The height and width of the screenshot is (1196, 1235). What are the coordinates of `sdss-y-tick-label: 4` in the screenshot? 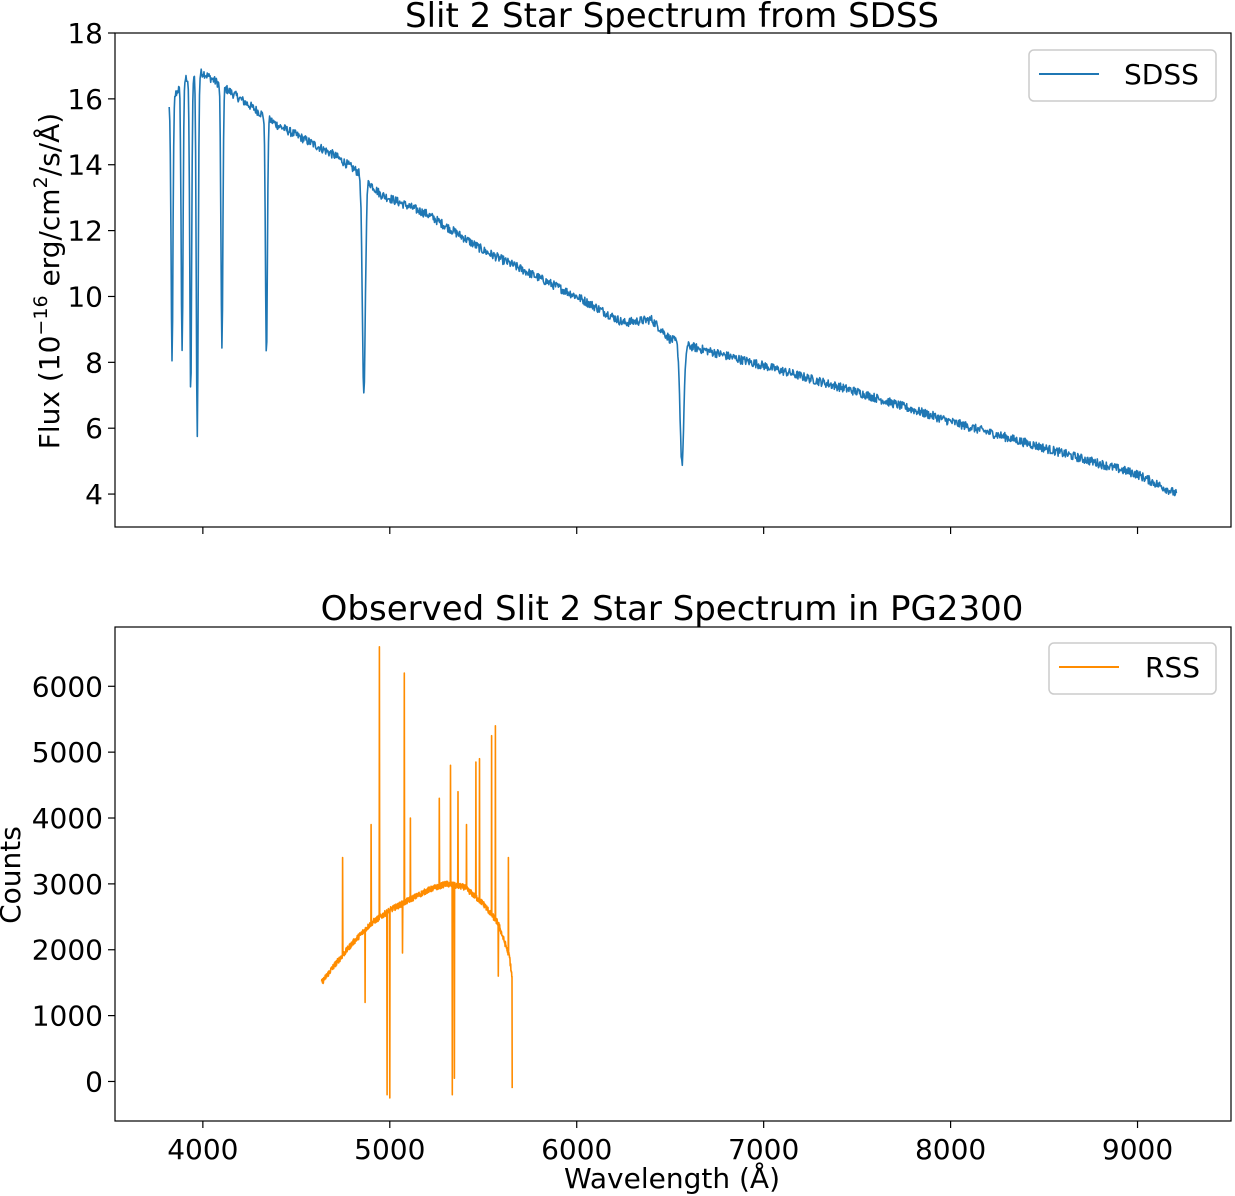 It's located at (94, 494).